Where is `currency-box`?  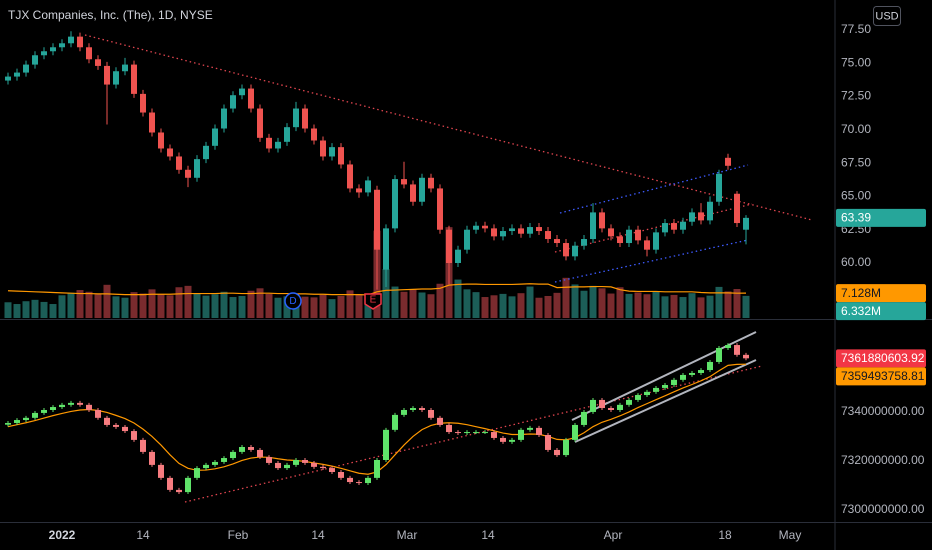
currency-box is located at coordinates (887, 16).